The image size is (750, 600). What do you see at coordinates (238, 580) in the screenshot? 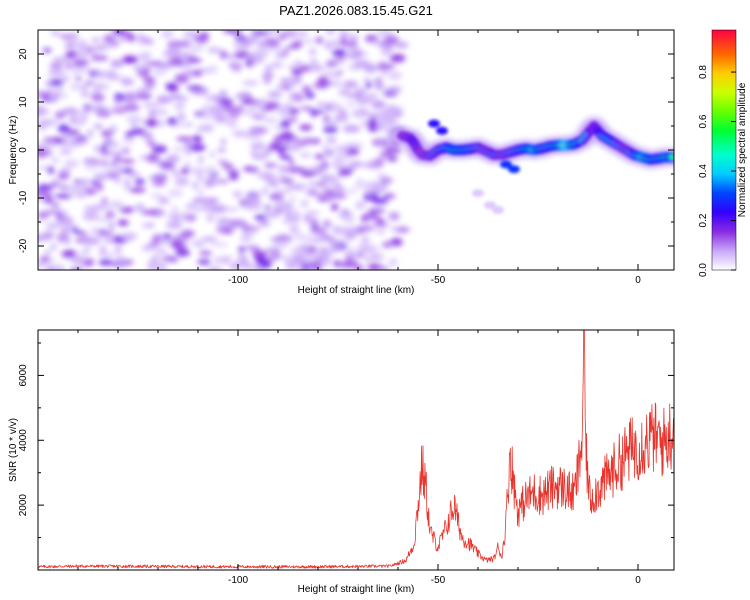
I see `x-tick-label: -100` at bounding box center [238, 580].